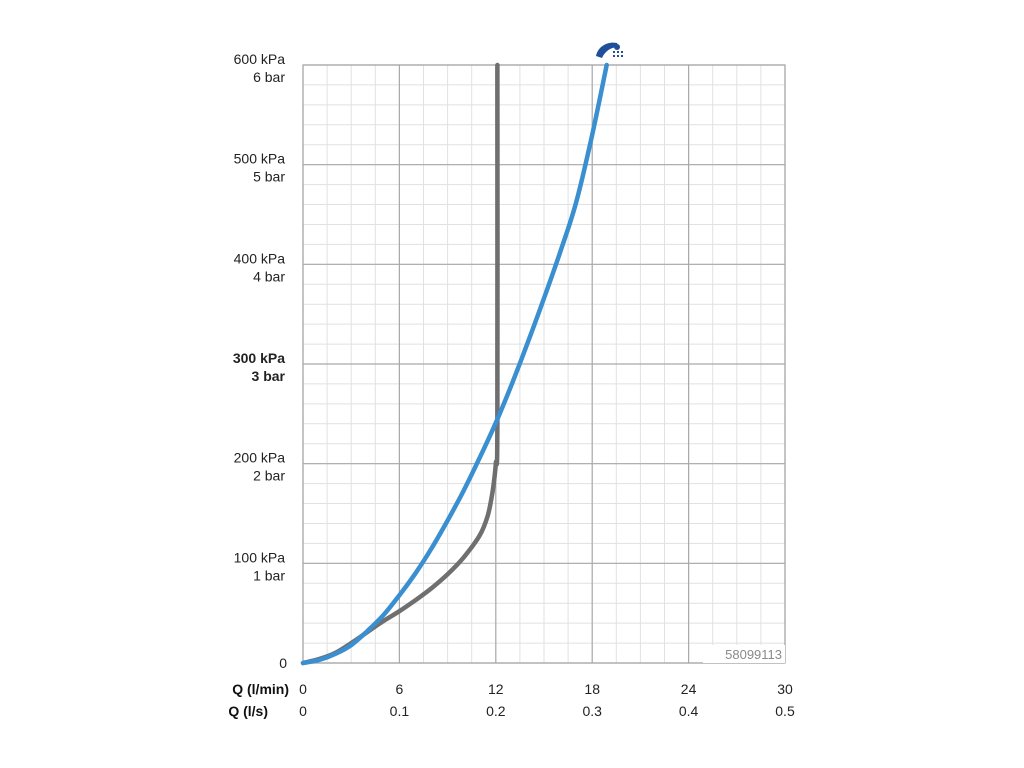 The height and width of the screenshot is (768, 1024). What do you see at coordinates (547, 700) in the screenshot?
I see `x-axis-tick-labels: 0 0 6 0.1 12 0.2 18 0.3 24 0.4 30 0.5` at bounding box center [547, 700].